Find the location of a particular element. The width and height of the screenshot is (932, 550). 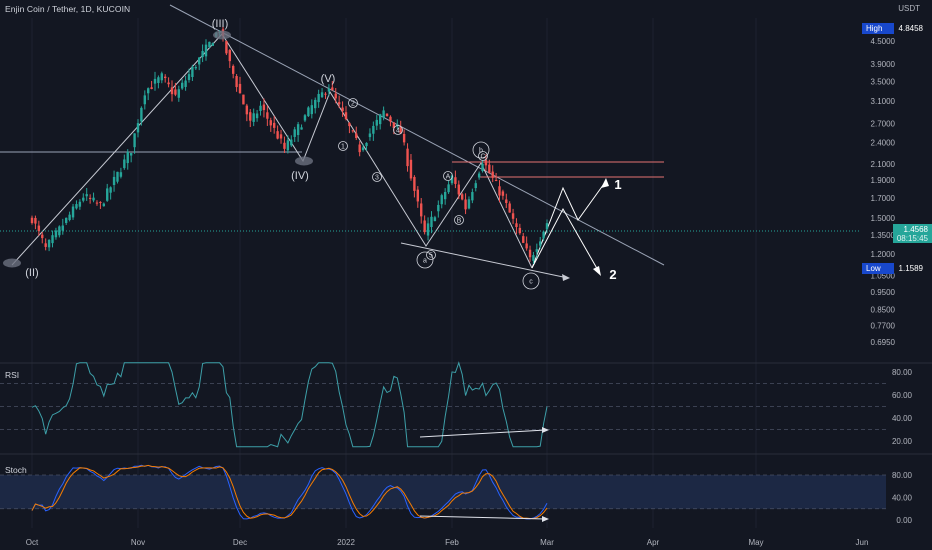

high-badge-label: High is located at coordinates (874, 28).